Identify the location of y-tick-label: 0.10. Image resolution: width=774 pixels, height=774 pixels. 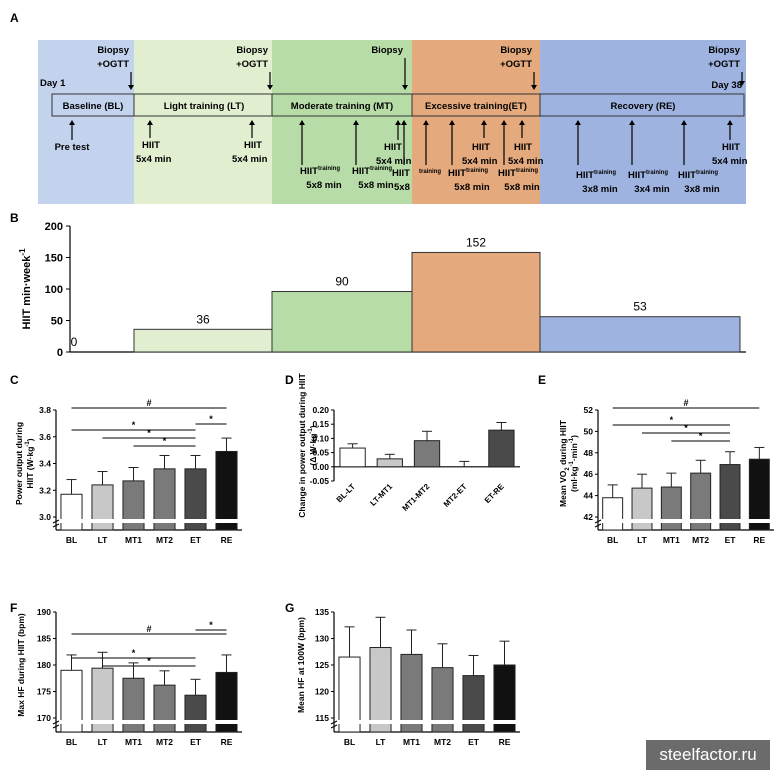
(320, 438).